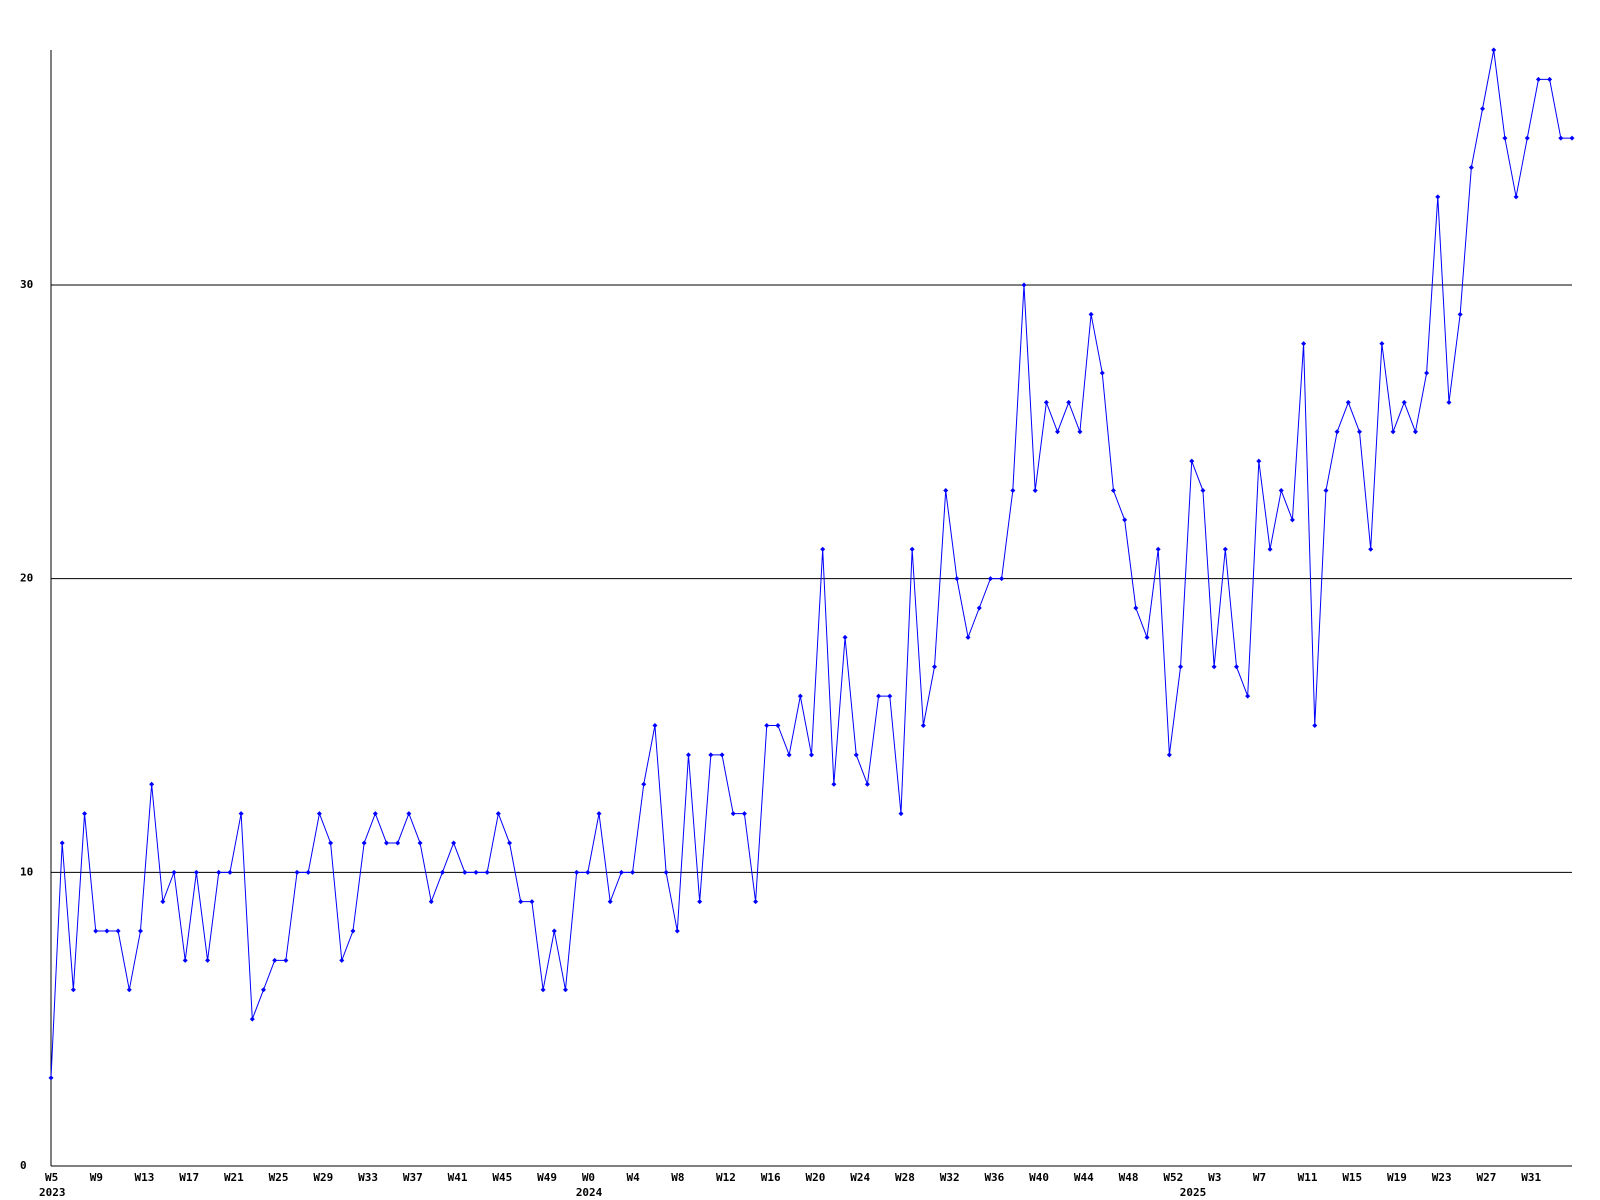 This screenshot has height=1200, width=1600. Describe the element at coordinates (1531, 1177) in the screenshot. I see `x-tick-label: W31` at that location.